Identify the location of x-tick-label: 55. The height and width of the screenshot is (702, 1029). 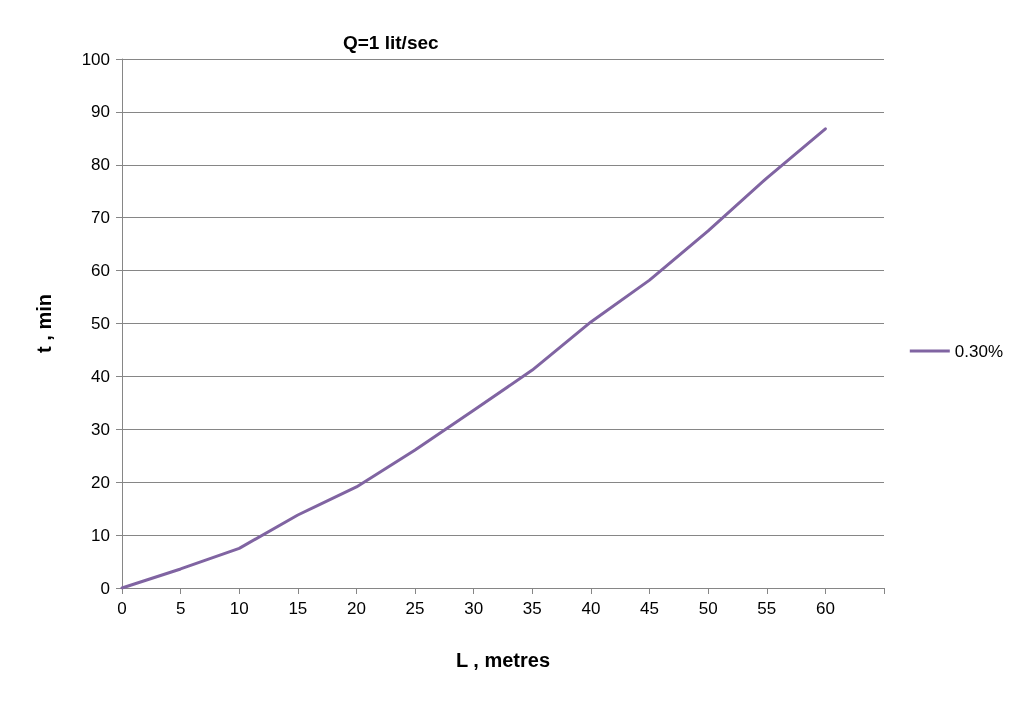
(767, 608).